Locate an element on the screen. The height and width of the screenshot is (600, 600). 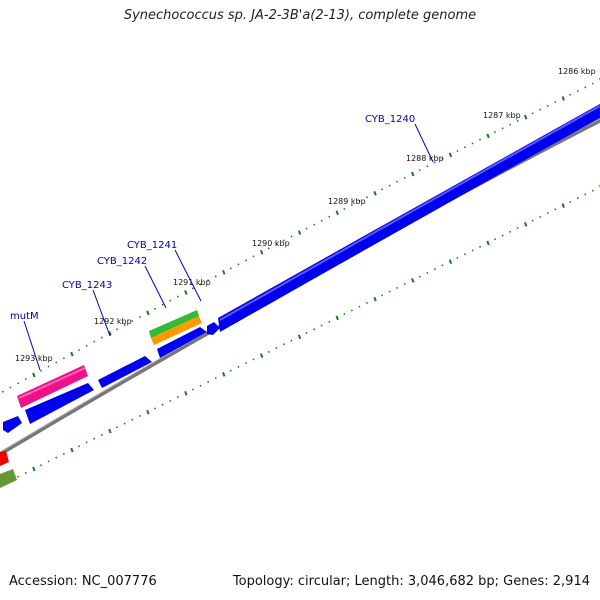
gene-cyb-1241-blue is located at coordinates (182, 342).